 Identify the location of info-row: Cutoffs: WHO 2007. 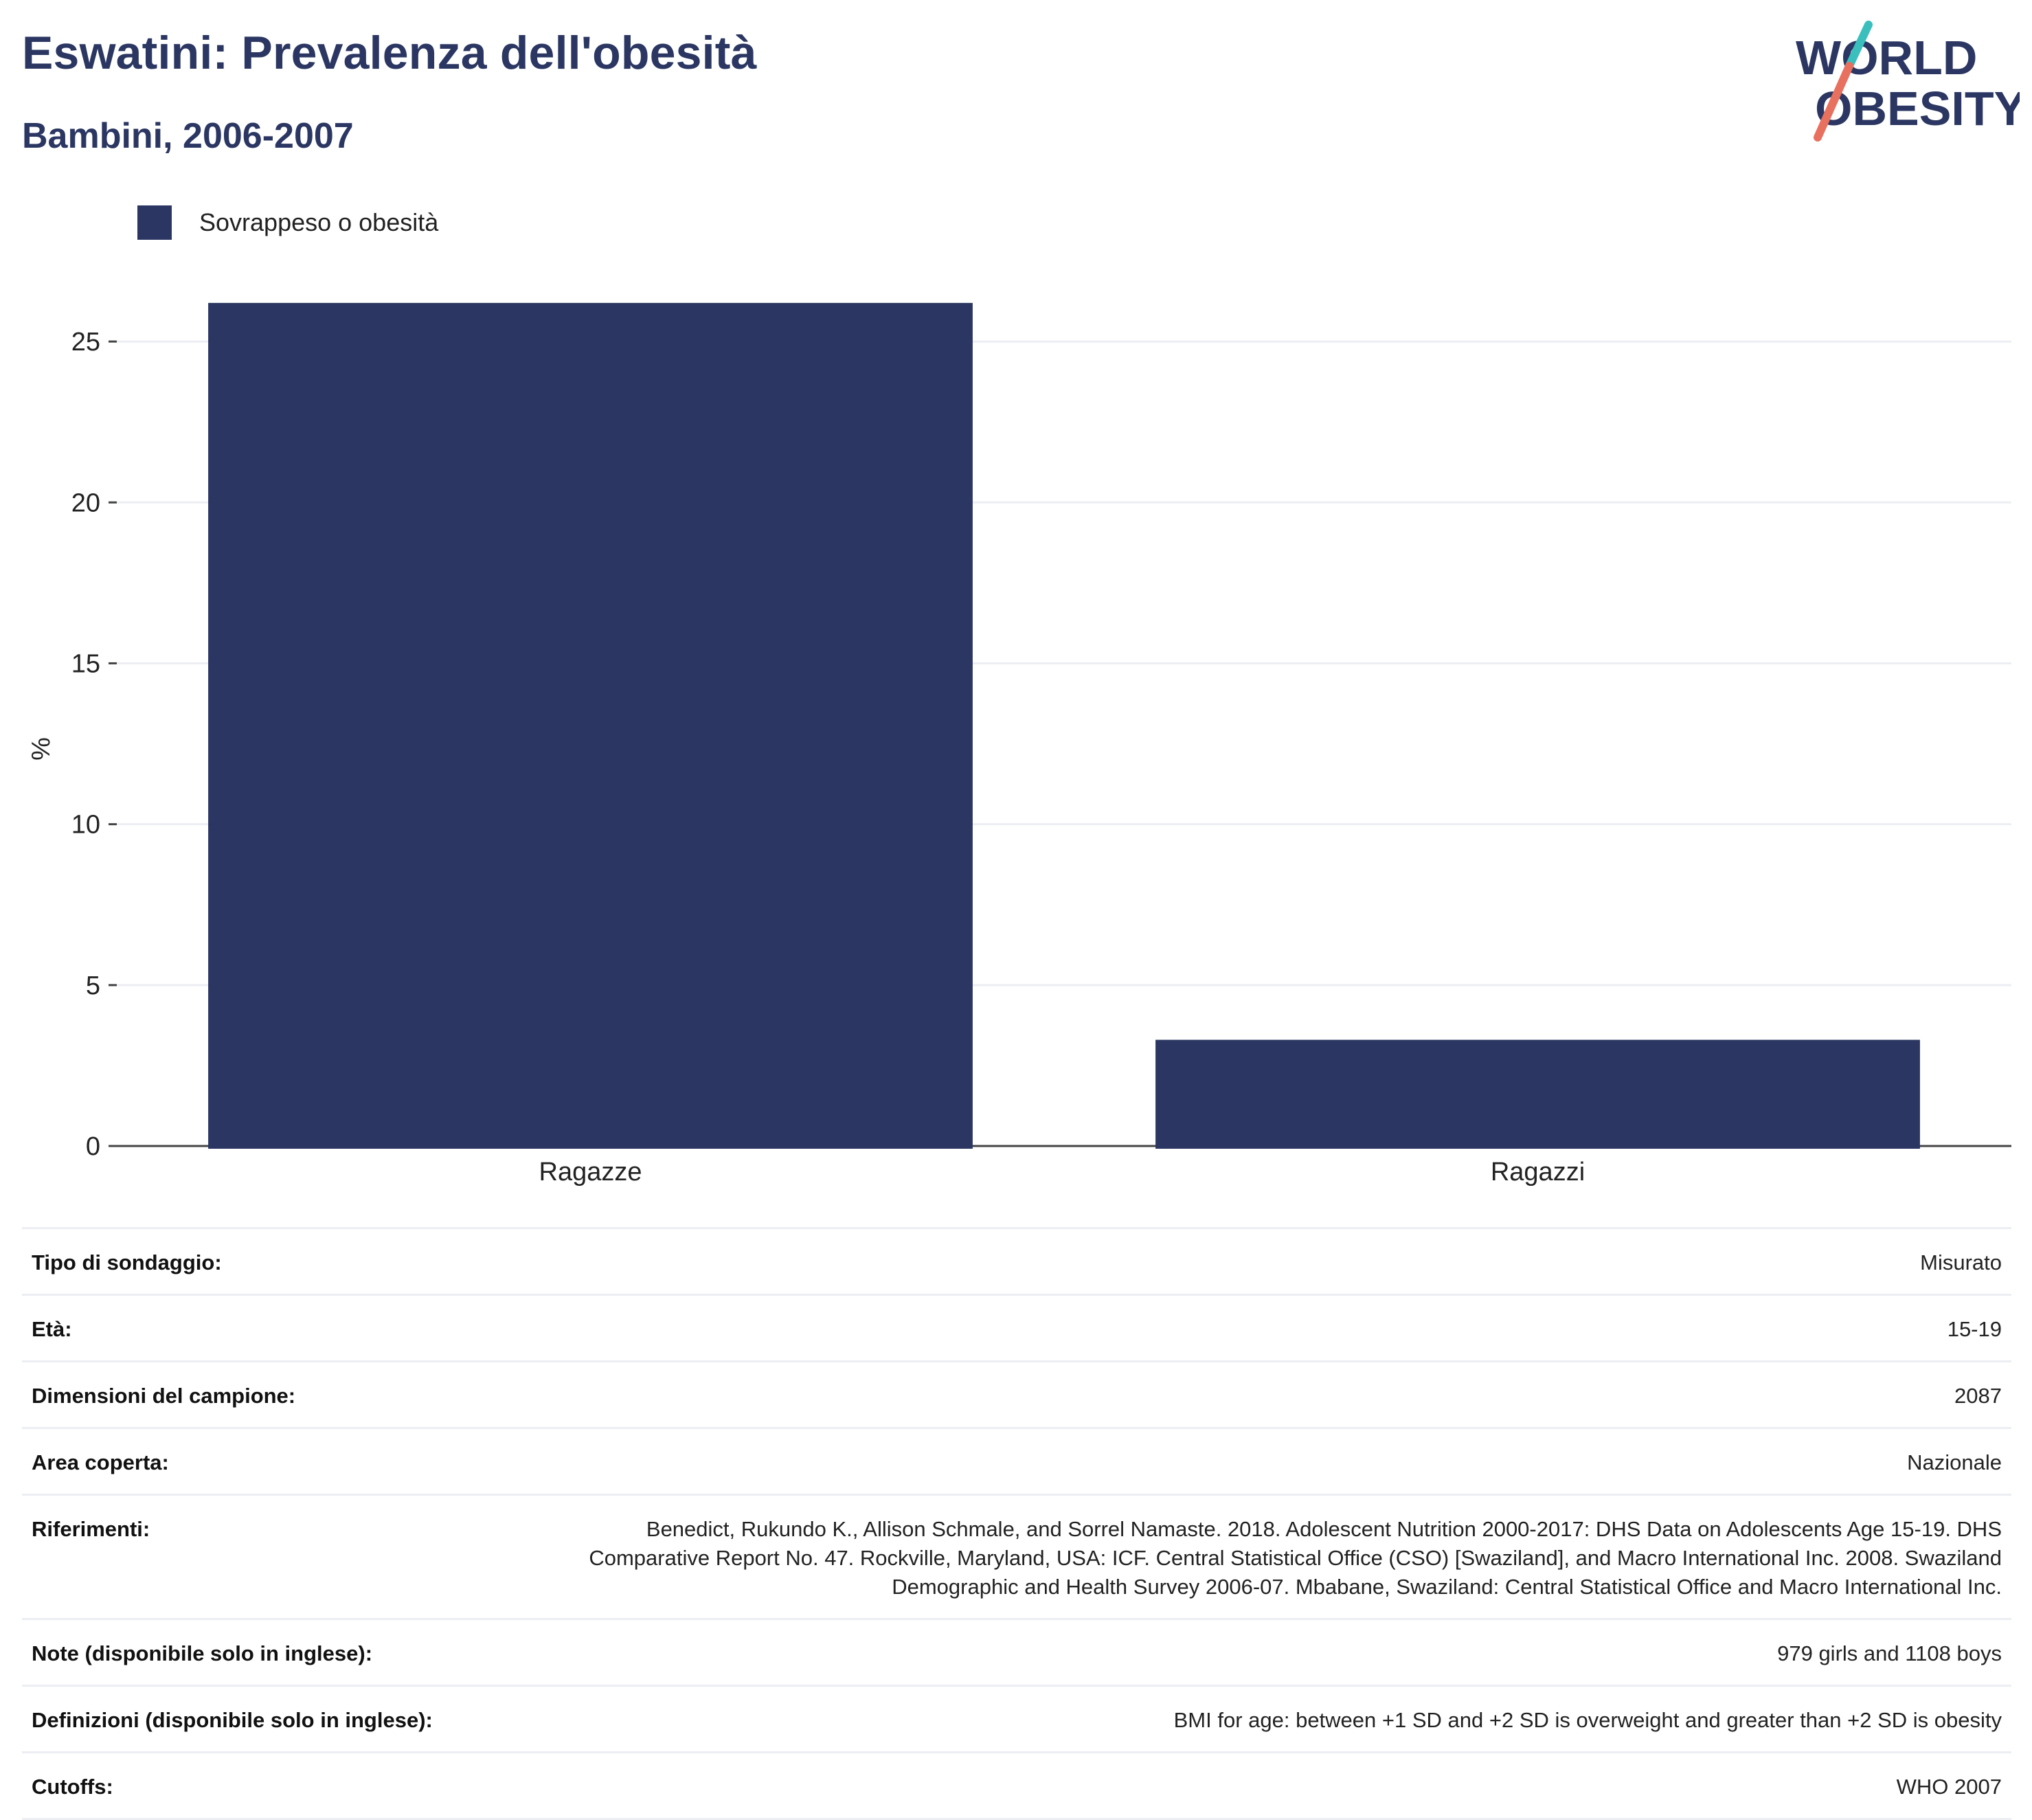
(1017, 1786).